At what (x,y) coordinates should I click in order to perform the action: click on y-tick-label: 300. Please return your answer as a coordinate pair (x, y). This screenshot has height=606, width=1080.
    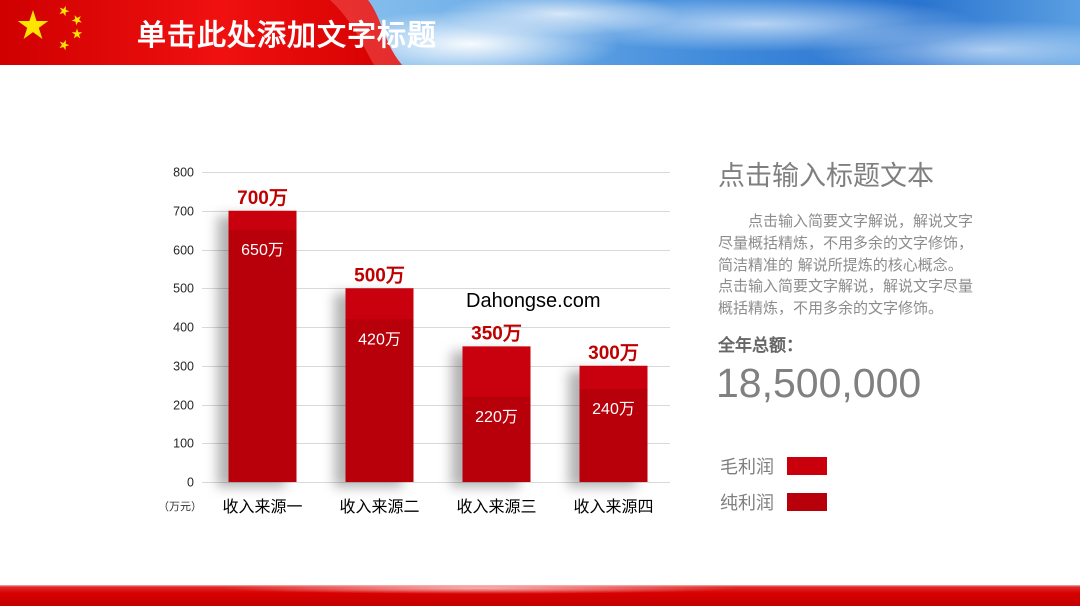
    Looking at the image, I should click on (183, 367).